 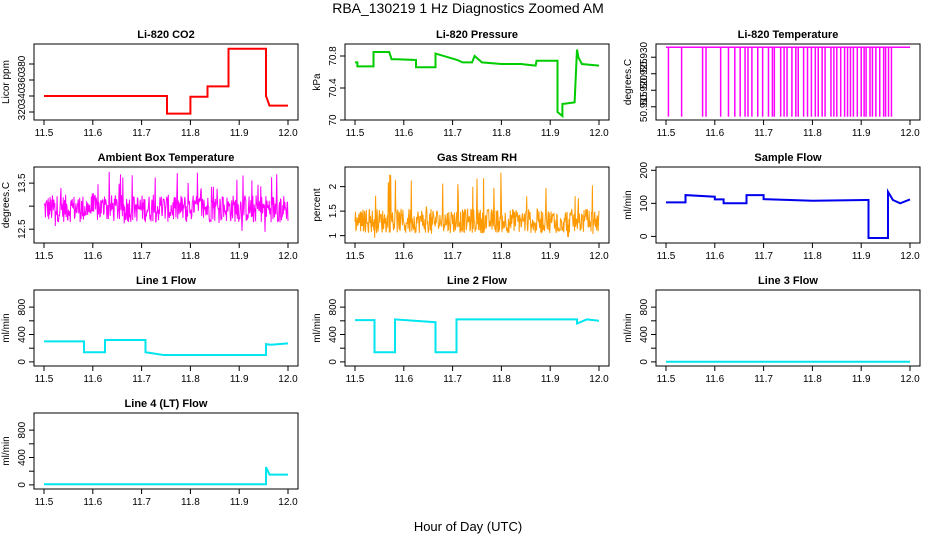 I want to click on y-axis-label: degrees.C, so click(x=628, y=82).